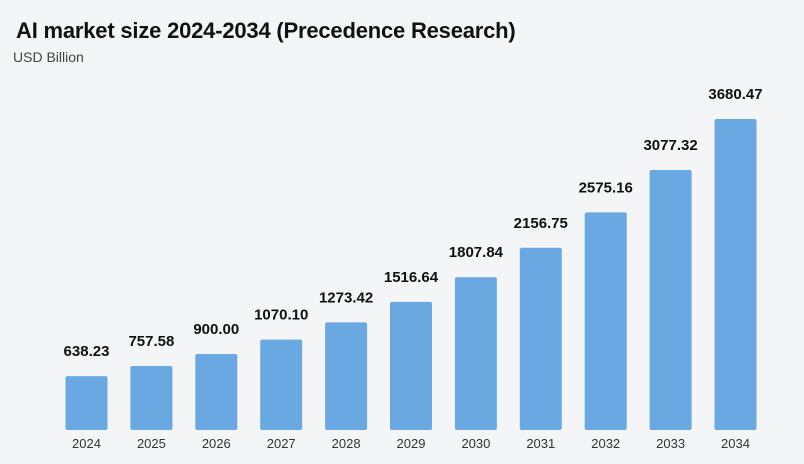 The height and width of the screenshot is (464, 804). What do you see at coordinates (346, 443) in the screenshot?
I see `x-tick-label: 2028` at bounding box center [346, 443].